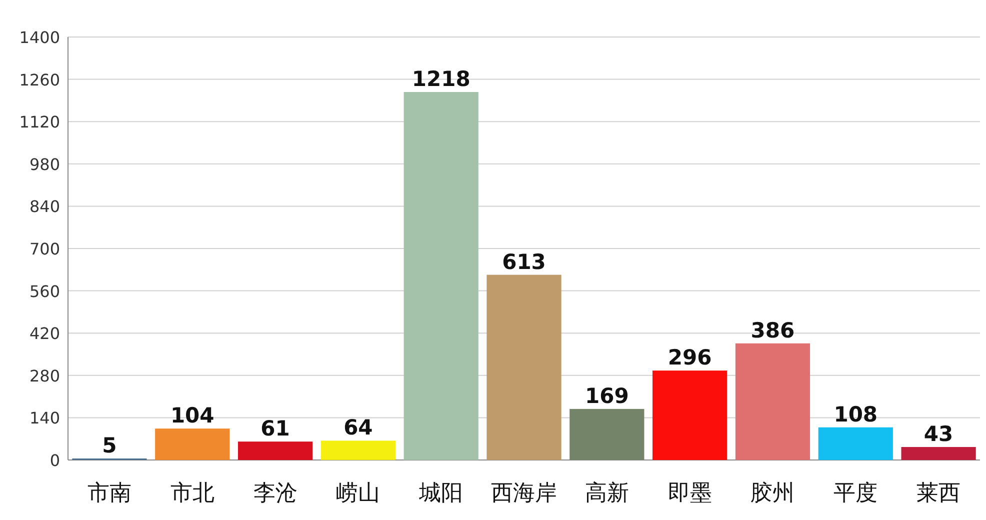 The height and width of the screenshot is (520, 986). Describe the element at coordinates (55, 460) in the screenshot. I see `y-tick-label: 0` at that location.